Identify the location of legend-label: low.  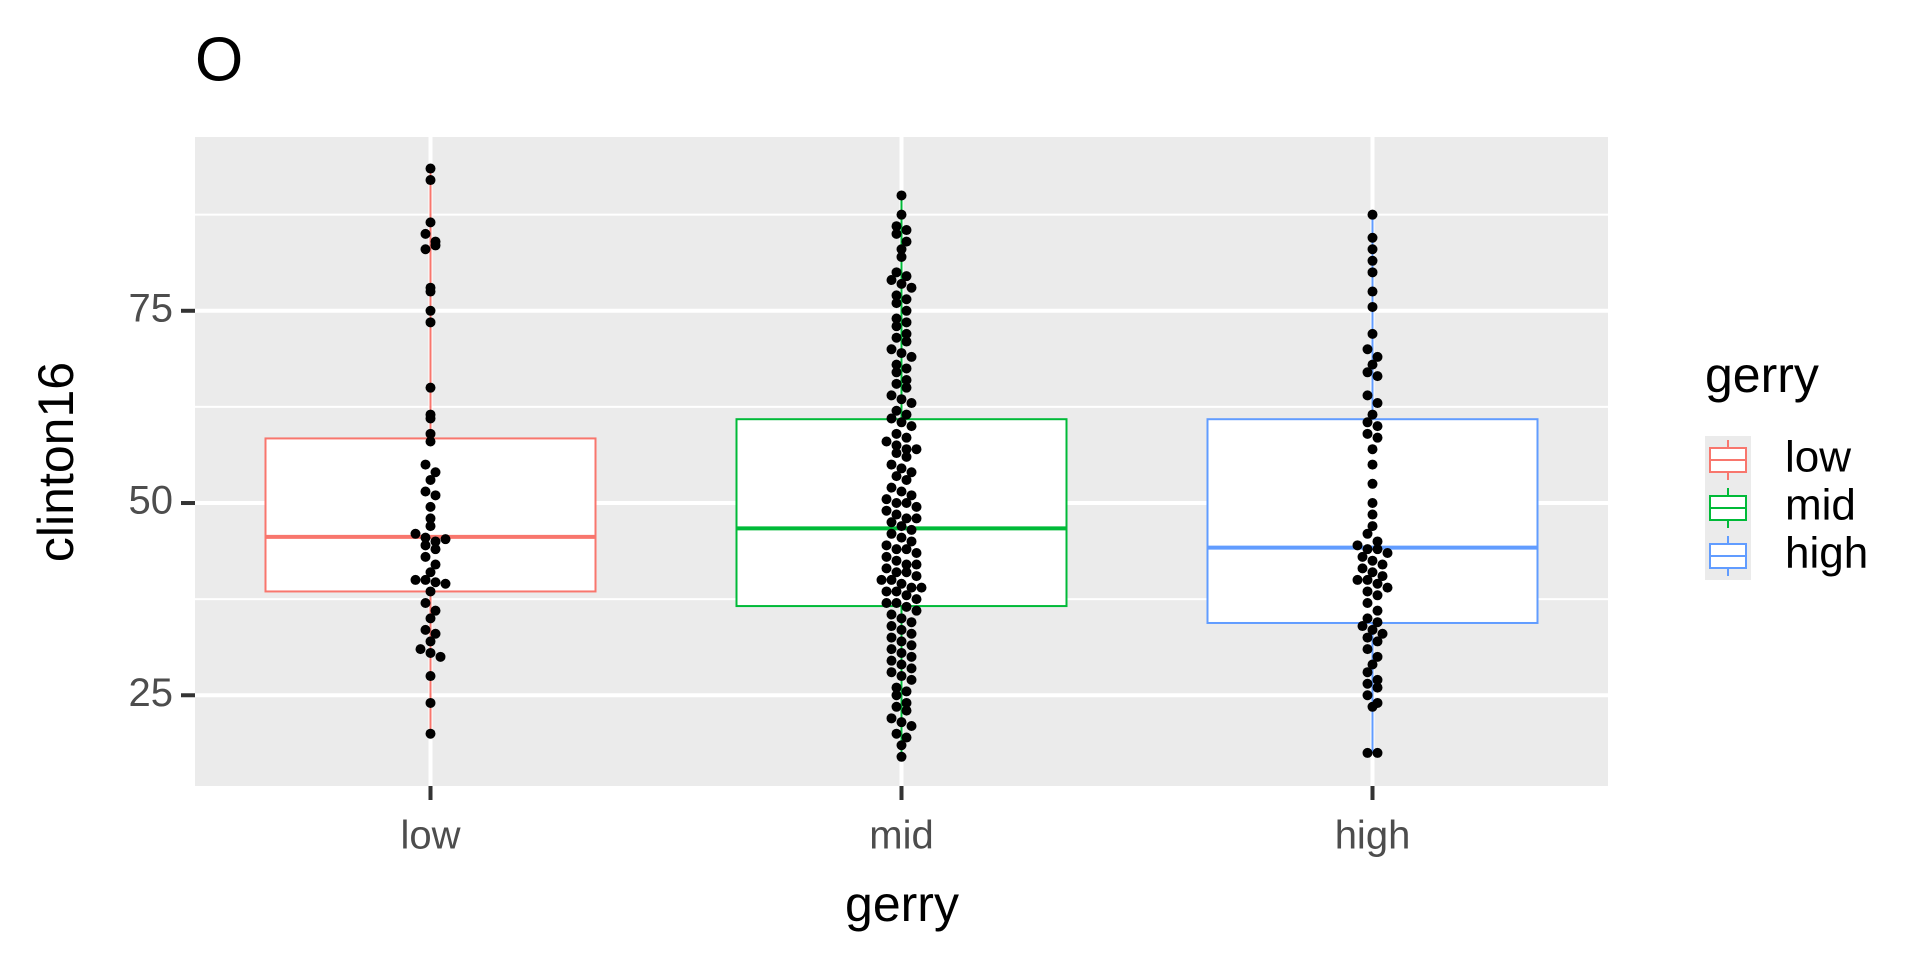
(1818, 457).